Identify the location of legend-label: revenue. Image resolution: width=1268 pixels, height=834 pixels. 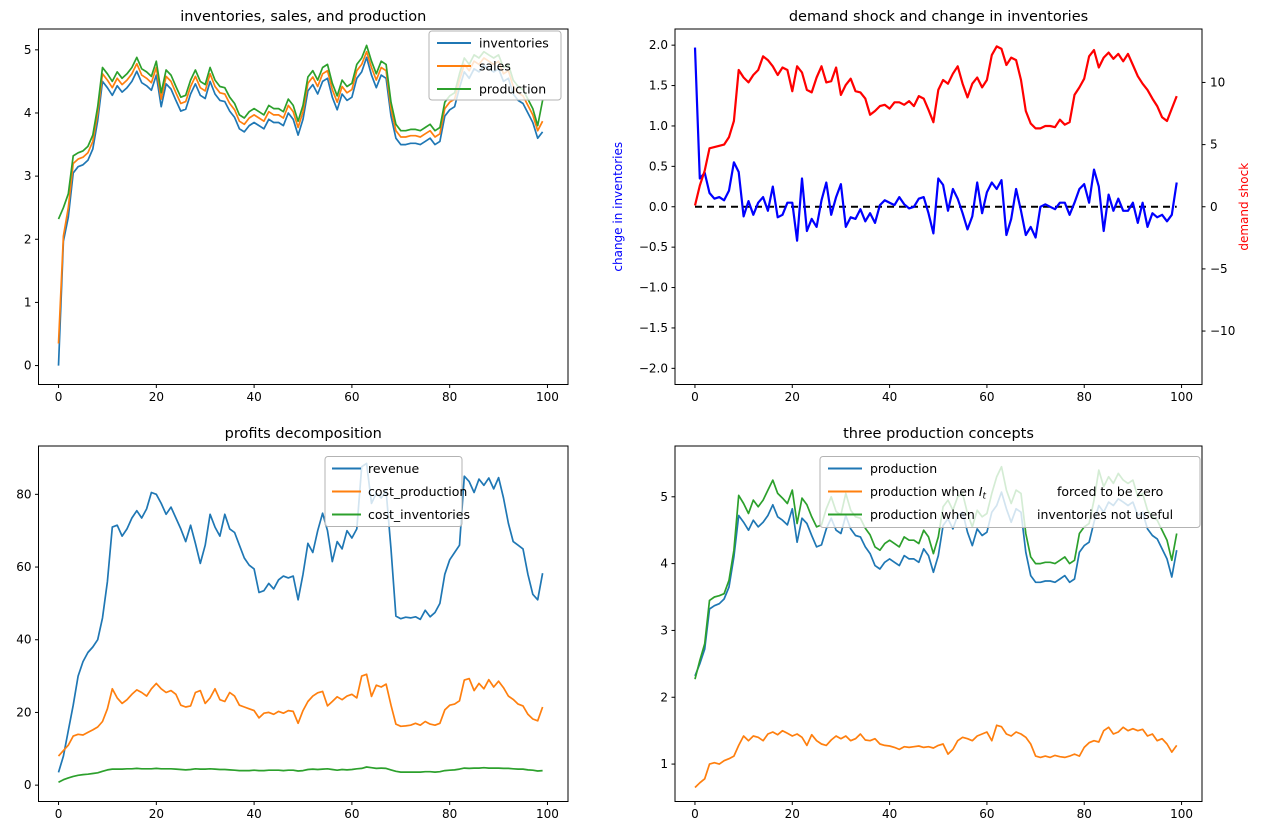
(393, 468).